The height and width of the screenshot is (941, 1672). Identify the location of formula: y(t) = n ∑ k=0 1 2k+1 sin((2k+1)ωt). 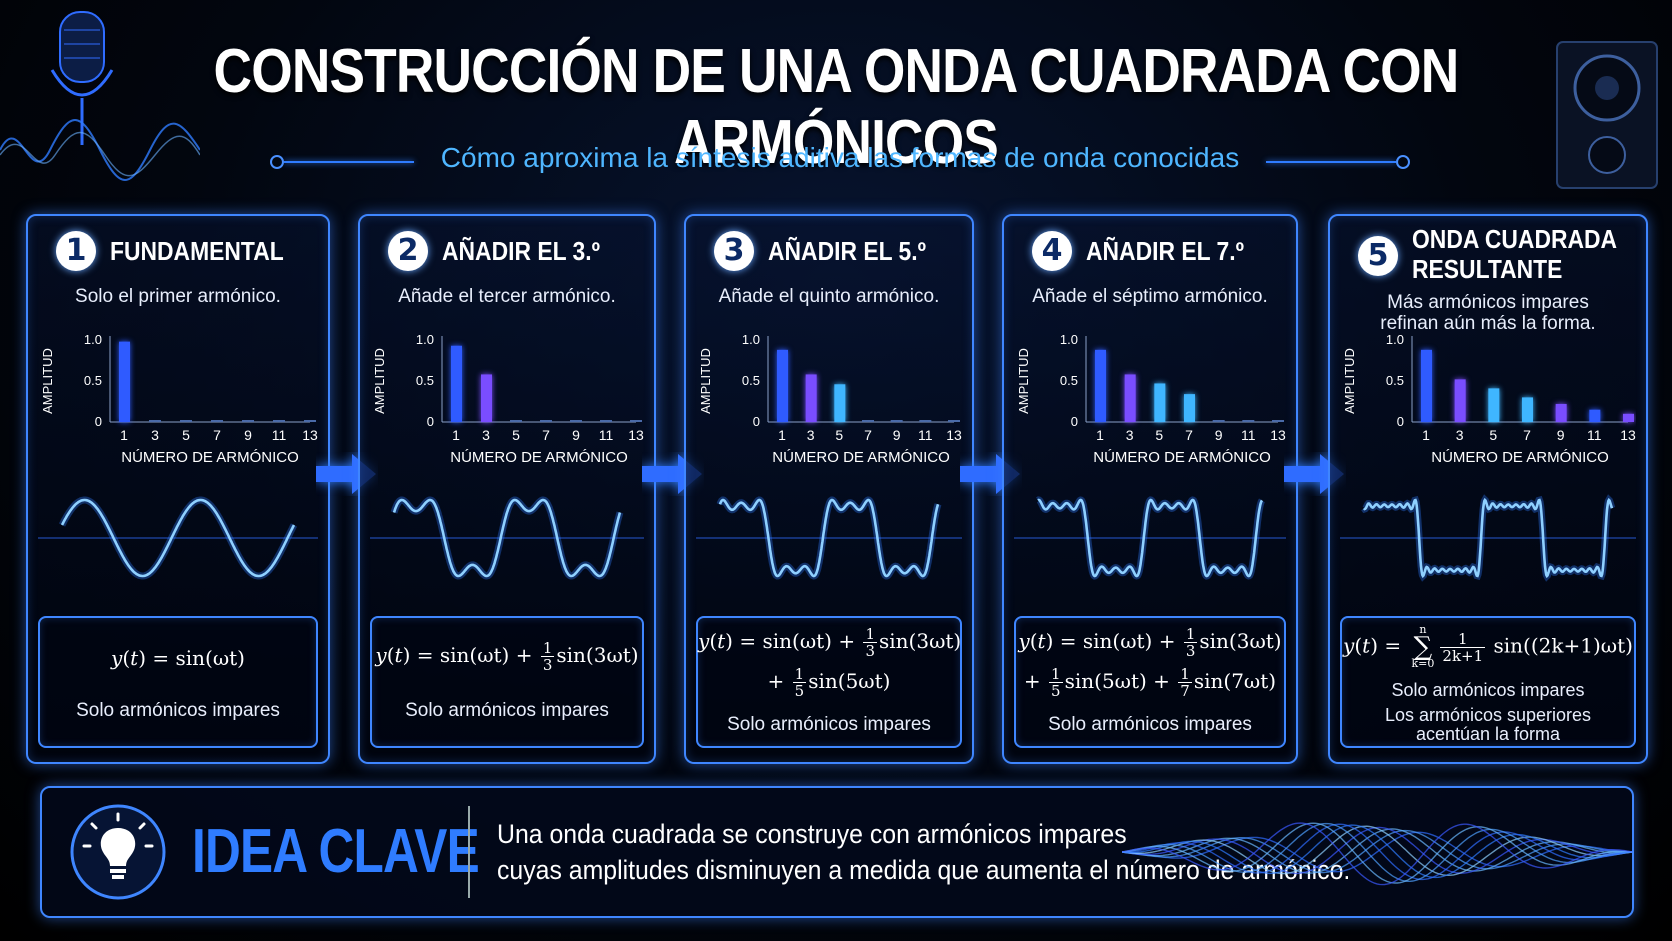
(1488, 646).